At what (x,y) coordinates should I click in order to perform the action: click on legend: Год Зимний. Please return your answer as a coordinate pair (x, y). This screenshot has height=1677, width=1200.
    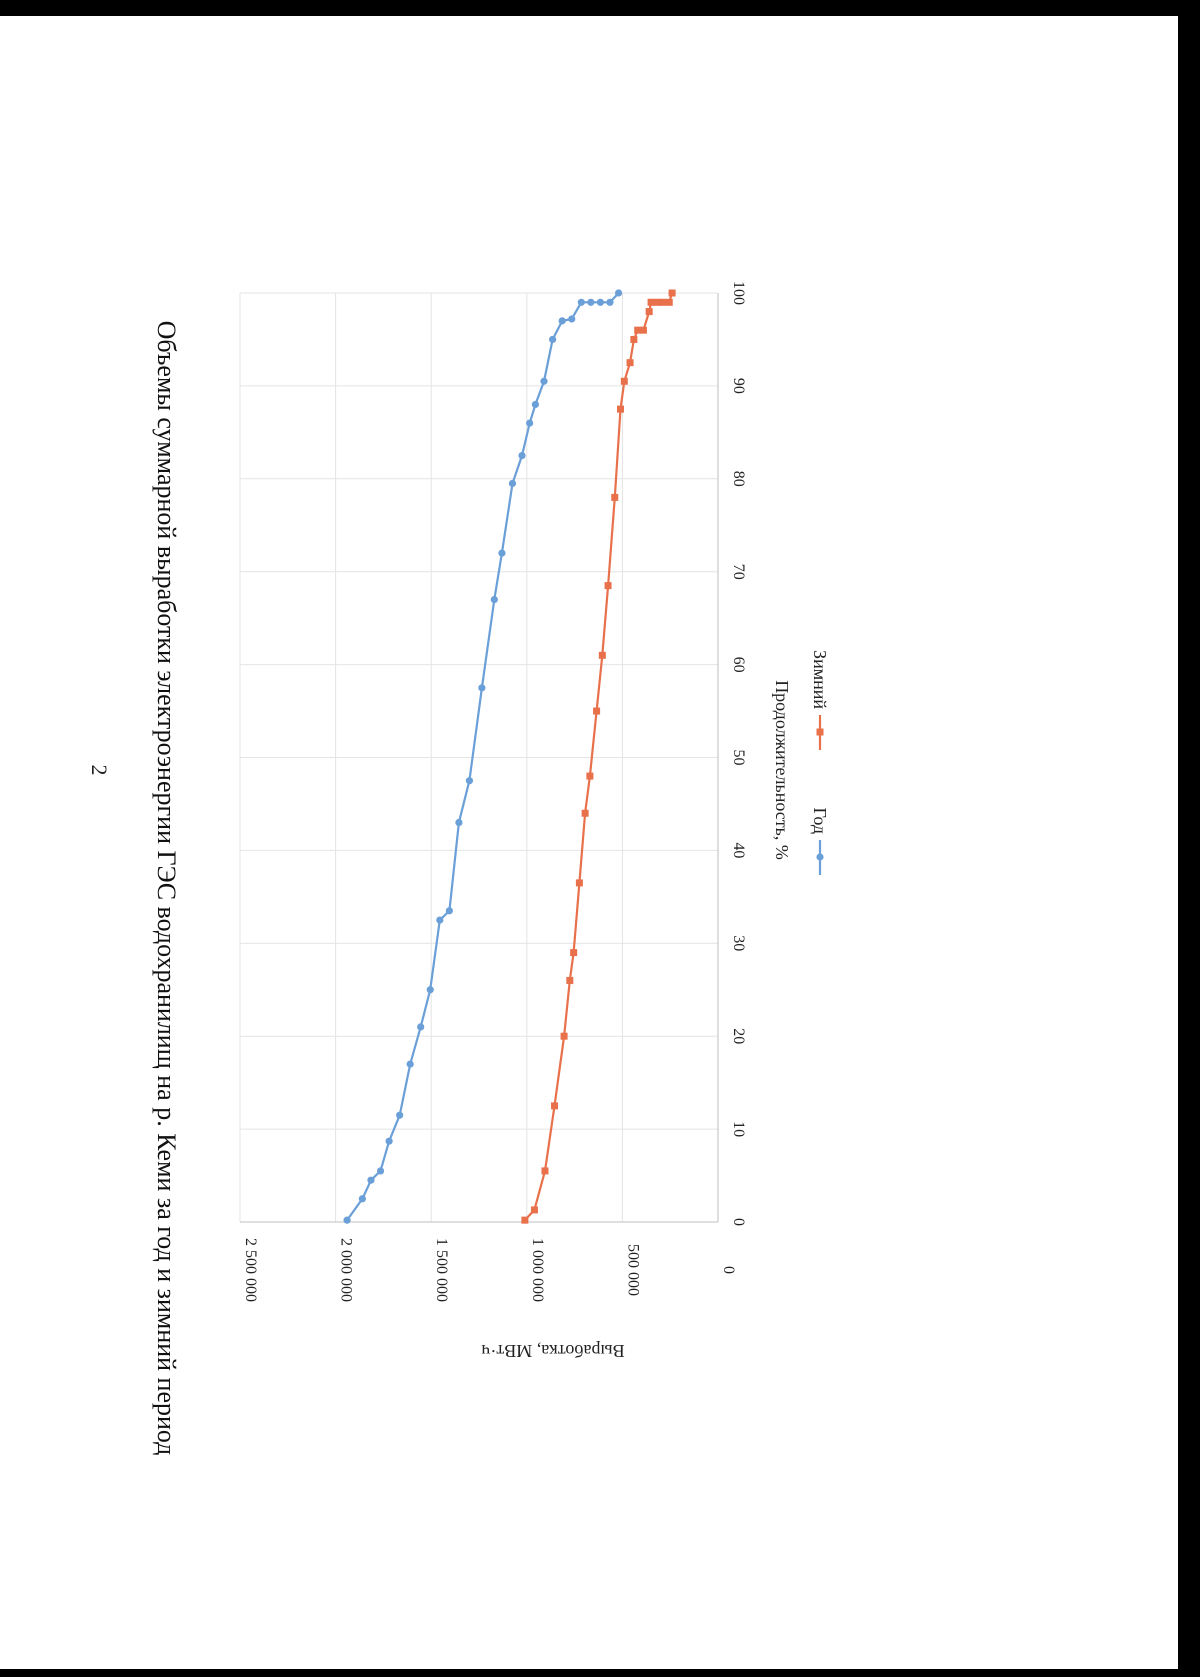
    Looking at the image, I should click on (820, 762).